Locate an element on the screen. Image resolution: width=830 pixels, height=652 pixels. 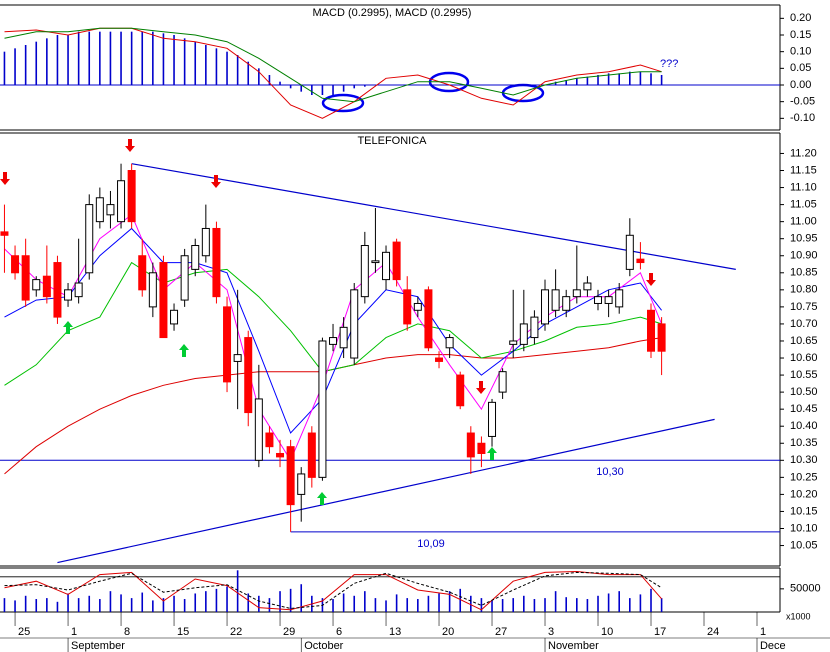
y-tick-label: 0.20 is located at coordinates (800, 18).